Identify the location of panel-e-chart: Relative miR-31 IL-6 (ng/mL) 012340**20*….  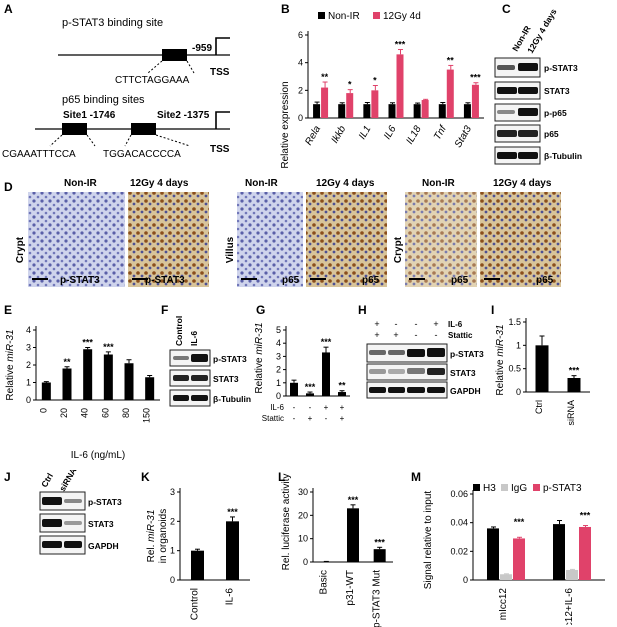
(82, 393).